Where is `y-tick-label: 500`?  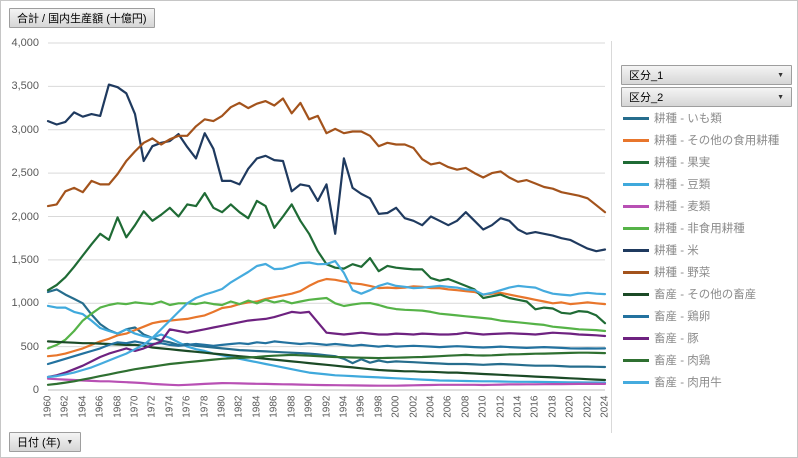 y-tick-label: 500 is located at coordinates (29, 346).